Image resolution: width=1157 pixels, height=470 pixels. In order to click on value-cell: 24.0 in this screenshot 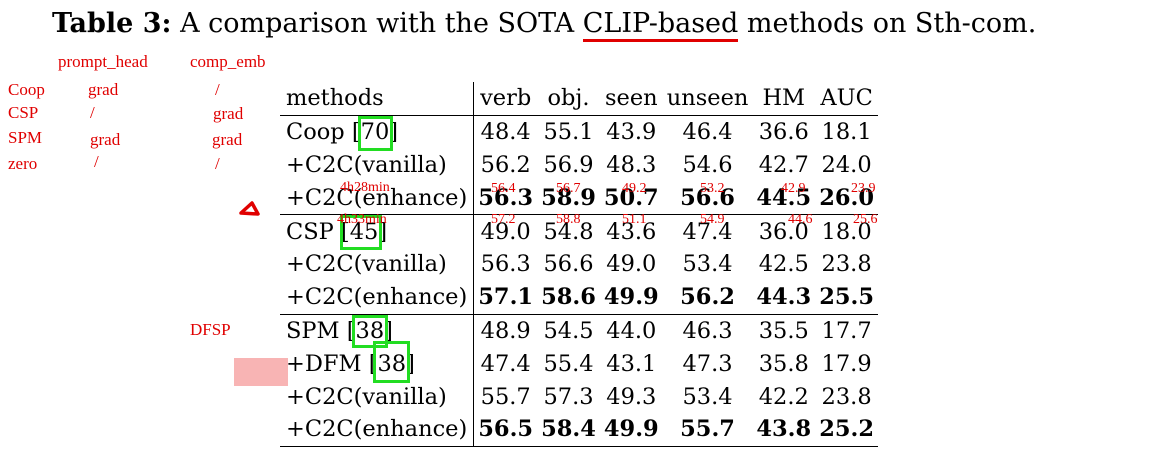, I will do `click(846, 164)`.